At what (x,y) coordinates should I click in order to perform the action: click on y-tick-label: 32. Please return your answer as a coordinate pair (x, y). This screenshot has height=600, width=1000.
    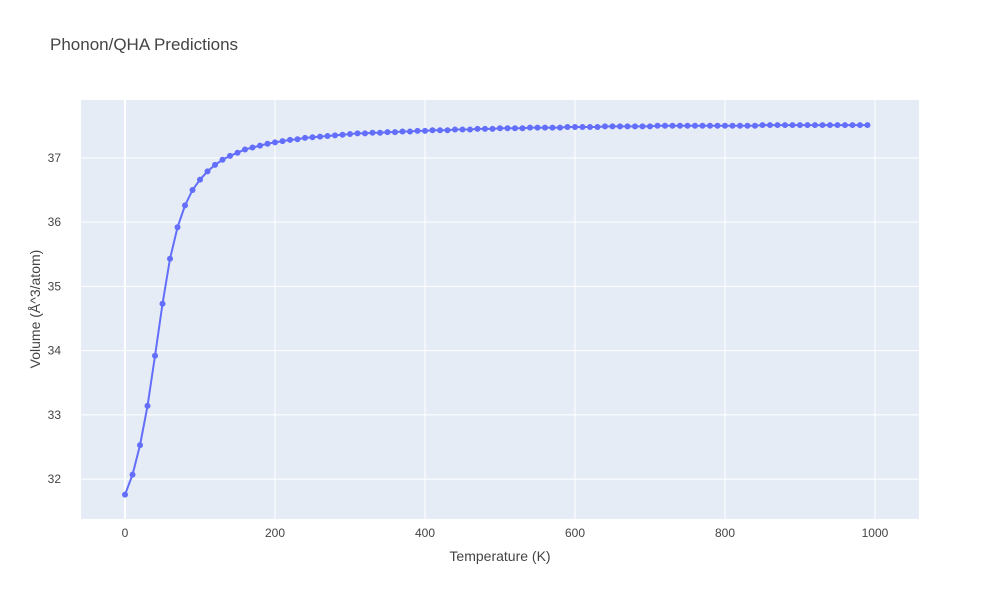
    Looking at the image, I should click on (55, 479).